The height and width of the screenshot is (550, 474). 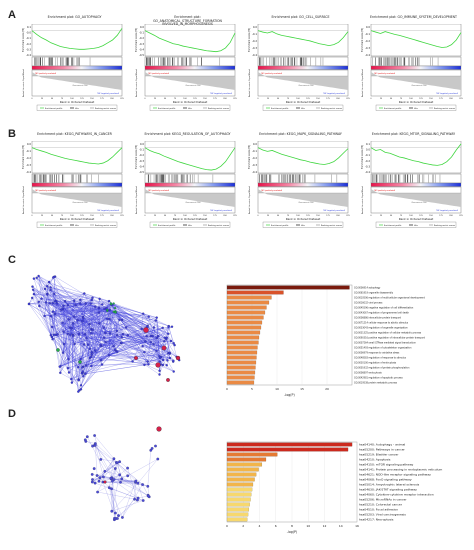 I want to click on legend-frame, so click(x=190, y=224).